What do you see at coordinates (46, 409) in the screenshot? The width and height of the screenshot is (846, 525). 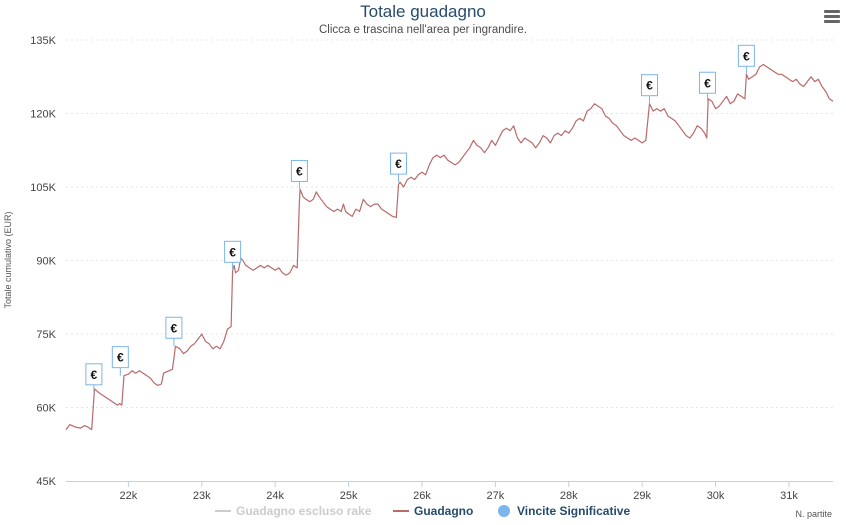 I see `y-tick-label: 60K` at bounding box center [46, 409].